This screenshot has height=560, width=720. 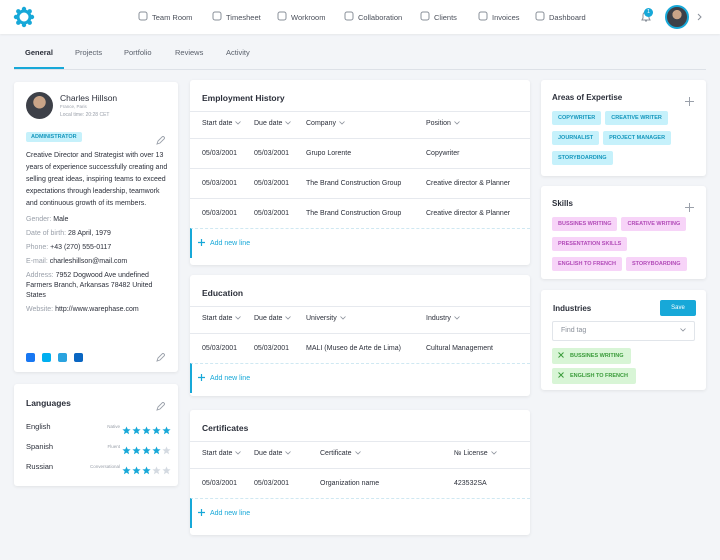 I want to click on column-header: № License, so click(x=475, y=453).